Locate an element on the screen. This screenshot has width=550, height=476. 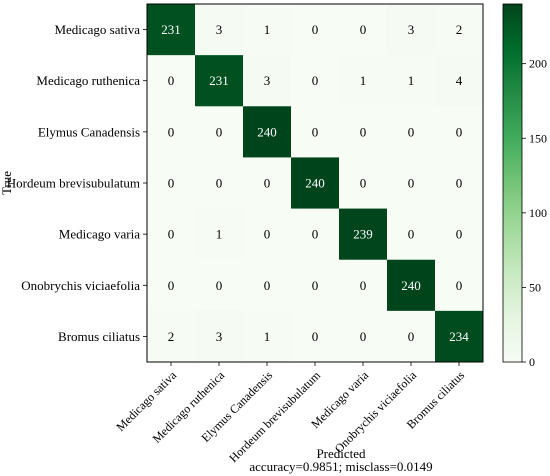
cell-value-r5-c1: 0 is located at coordinates (219, 285).